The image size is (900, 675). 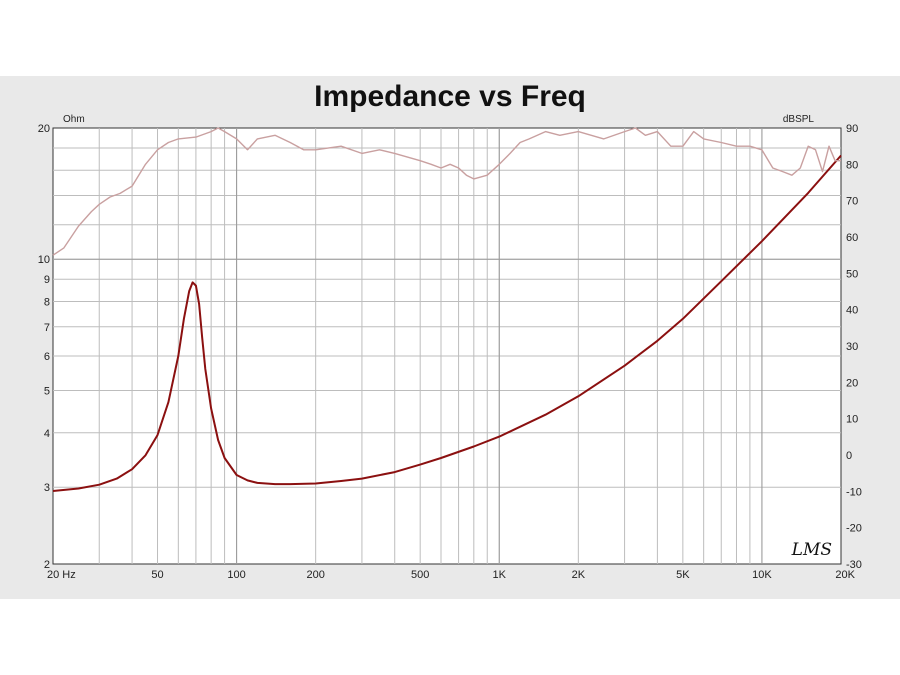 What do you see at coordinates (854, 529) in the screenshot?
I see `right-tick-label: -20` at bounding box center [854, 529].